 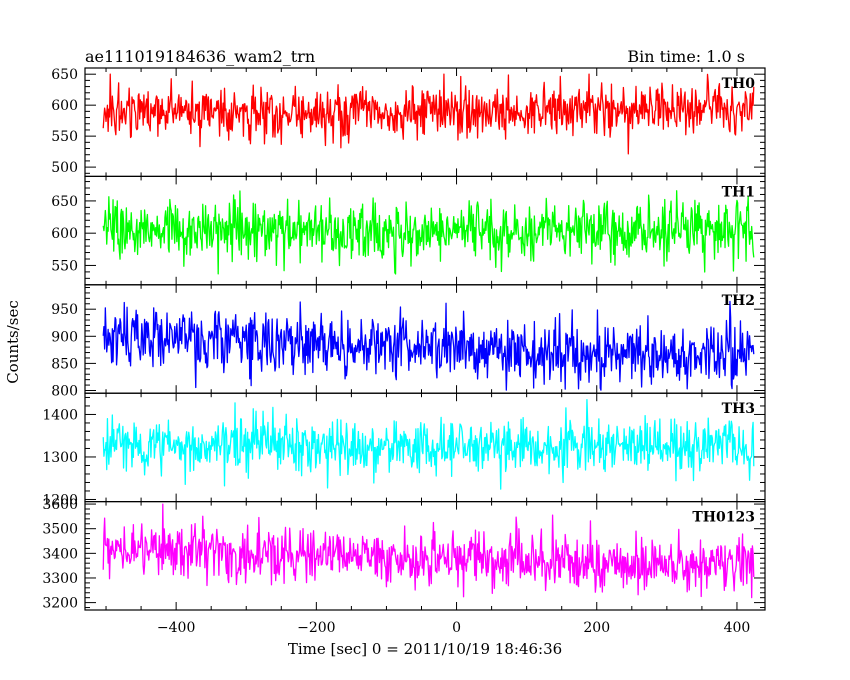 I want to click on series-line-th2, so click(x=428, y=345).